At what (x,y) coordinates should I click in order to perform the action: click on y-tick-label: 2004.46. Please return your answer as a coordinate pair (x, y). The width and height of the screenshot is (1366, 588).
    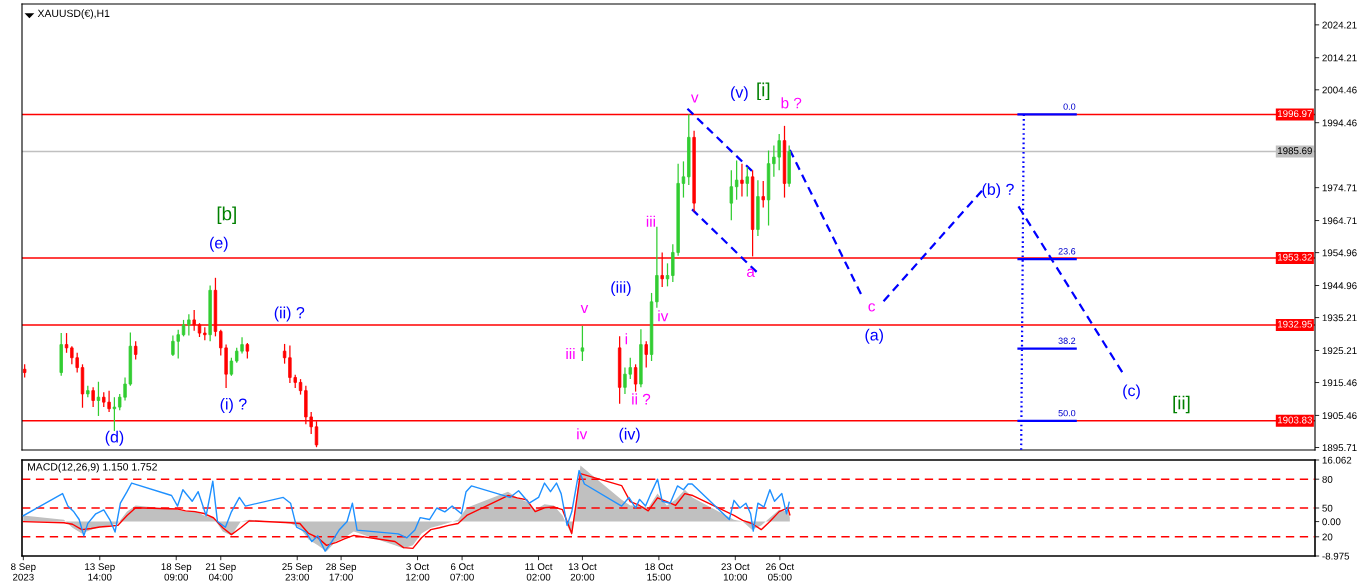
    Looking at the image, I should click on (1339, 90).